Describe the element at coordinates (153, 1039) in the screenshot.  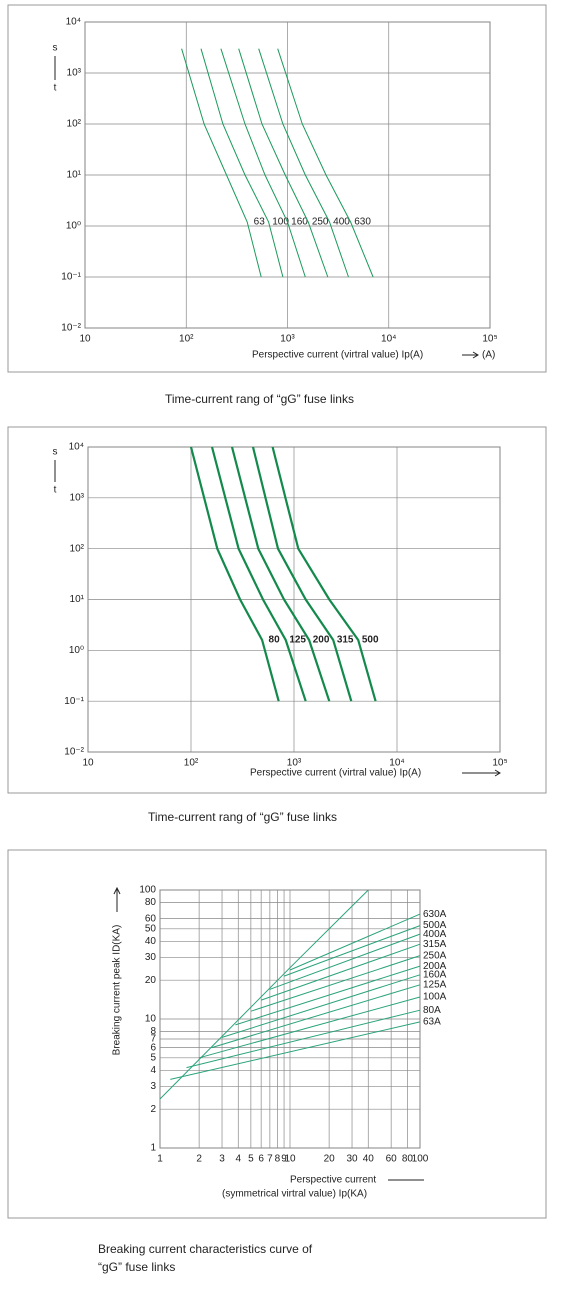
I see `y-tick-label: 7` at that location.